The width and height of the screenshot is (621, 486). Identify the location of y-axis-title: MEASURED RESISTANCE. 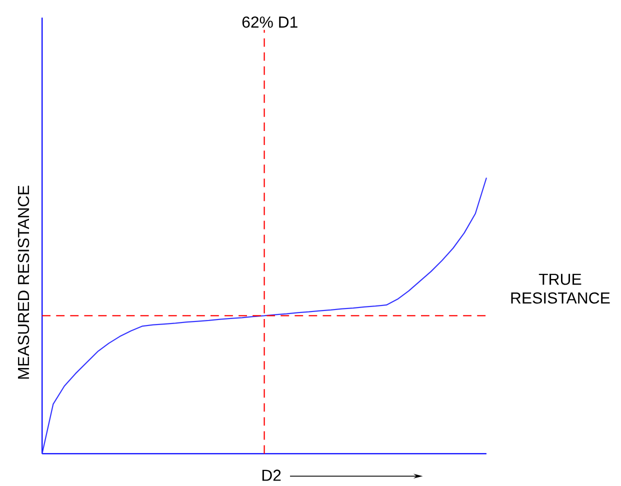
(24, 282).